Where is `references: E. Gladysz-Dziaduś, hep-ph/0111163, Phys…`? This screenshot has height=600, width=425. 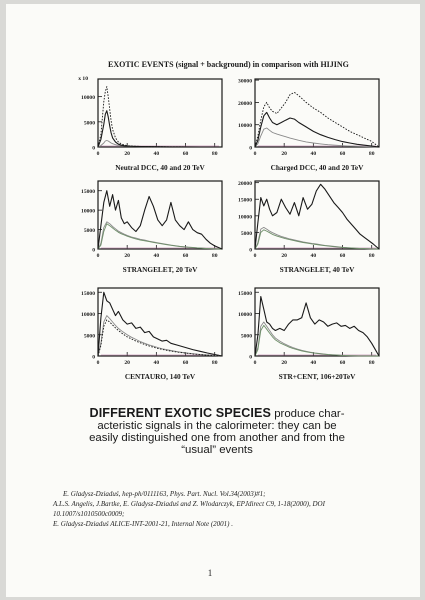
references: E. Gladysz-Dziaduś, hep-ph/0111163, Phys… is located at coordinates (215, 509).